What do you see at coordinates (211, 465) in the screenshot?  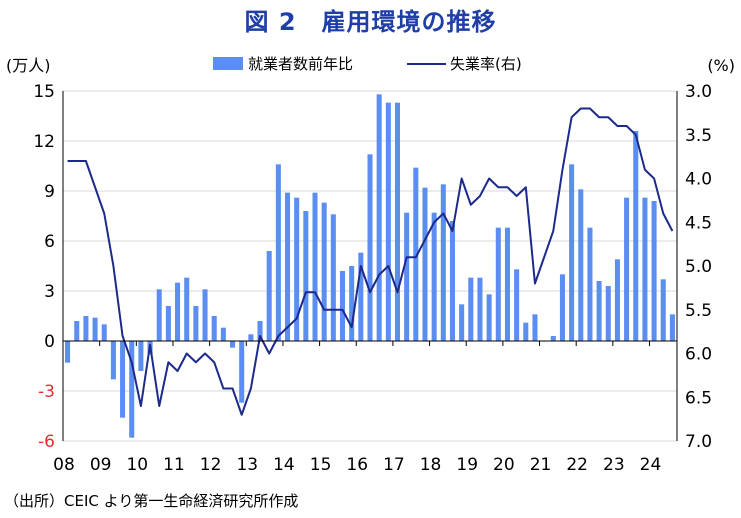 I see `x-tick-label: 12` at bounding box center [211, 465].